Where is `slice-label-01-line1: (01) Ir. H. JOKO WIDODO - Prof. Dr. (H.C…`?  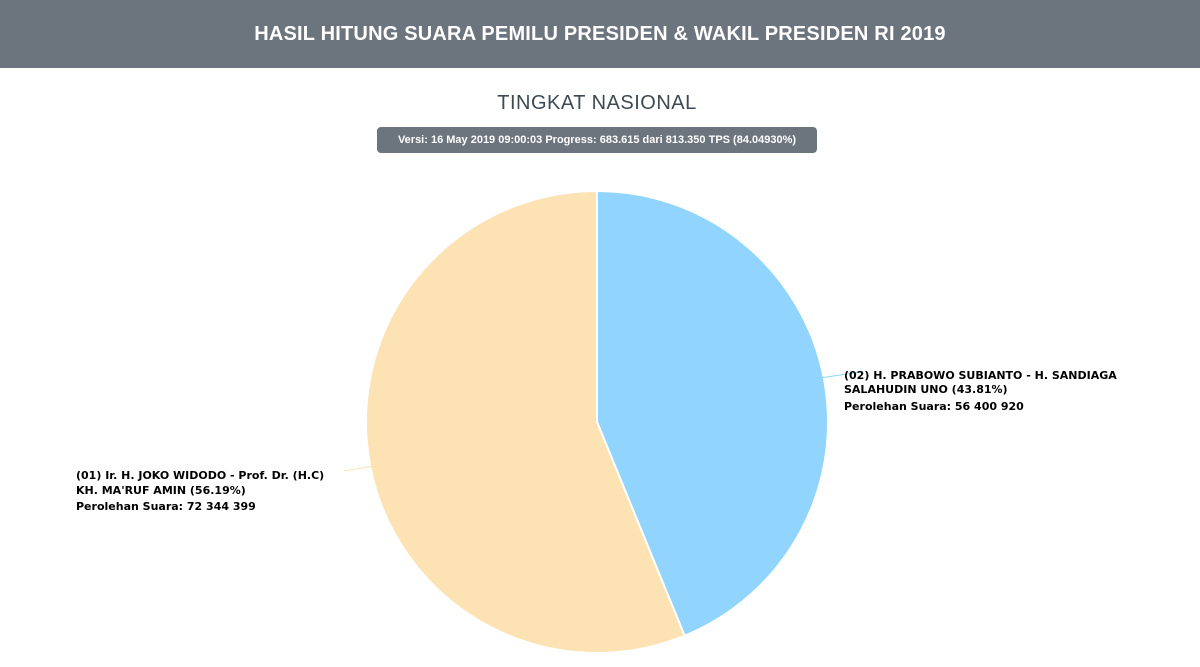
slice-label-01-line1: (01) Ir. H. JOKO WIDODO - Prof. Dr. (H.C… is located at coordinates (200, 475).